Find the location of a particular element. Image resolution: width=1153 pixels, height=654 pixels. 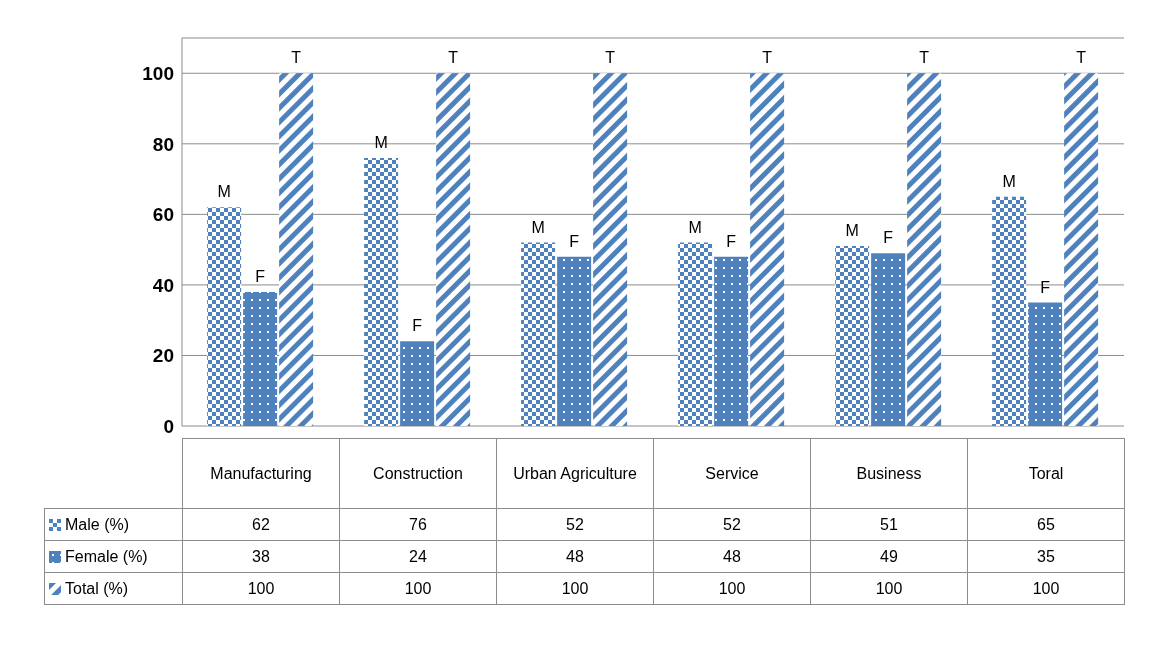

x-tick-label: Manufacturing is located at coordinates (261, 473).